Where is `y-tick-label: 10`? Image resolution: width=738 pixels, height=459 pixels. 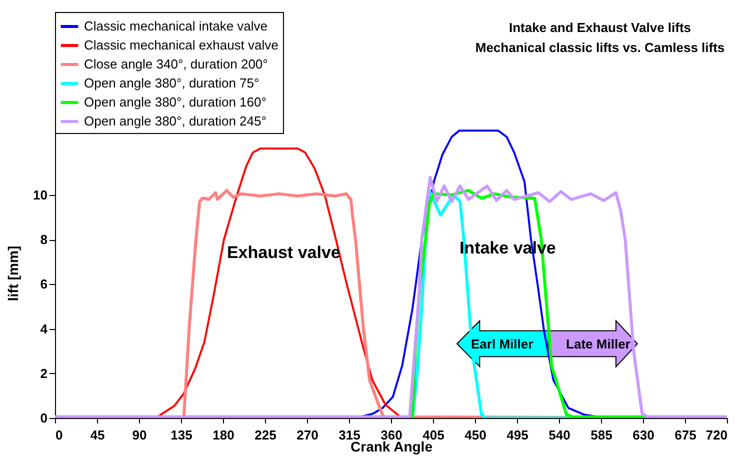 y-tick-label: 10 is located at coordinates (40, 194).